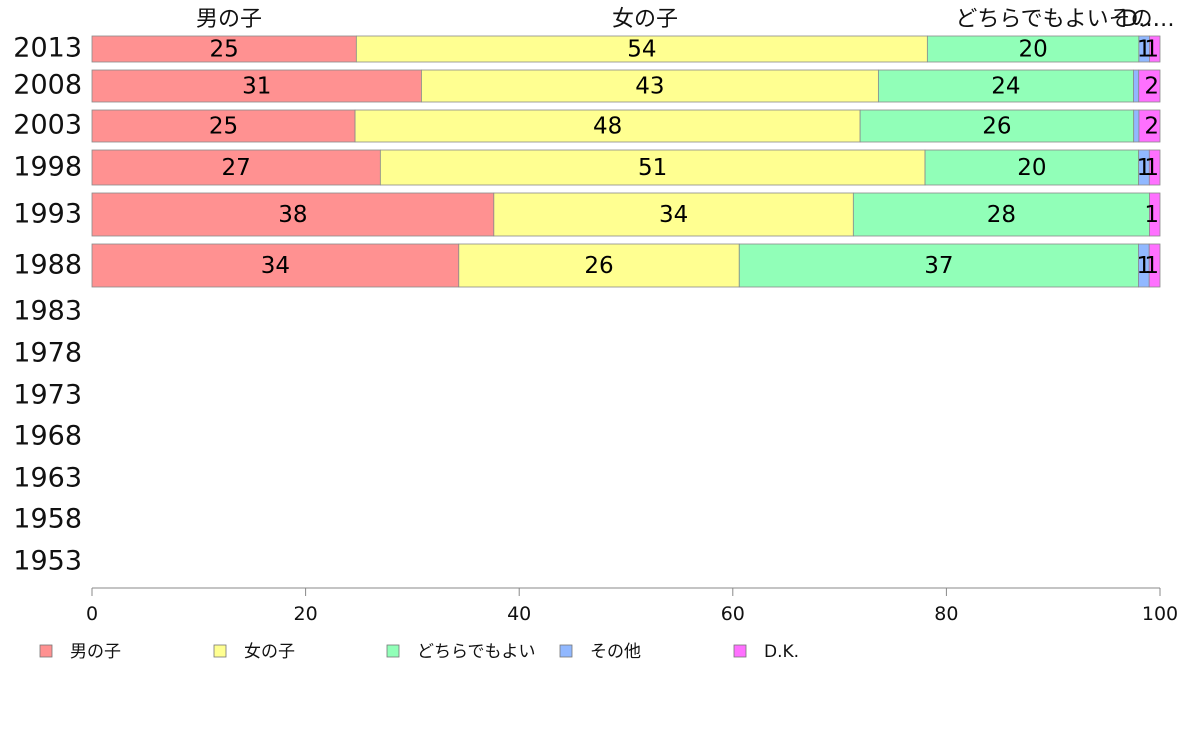 Image resolution: width=1188 pixels, height=736 pixels. I want to click on data-label-2008-5: 2, so click(1151, 87).